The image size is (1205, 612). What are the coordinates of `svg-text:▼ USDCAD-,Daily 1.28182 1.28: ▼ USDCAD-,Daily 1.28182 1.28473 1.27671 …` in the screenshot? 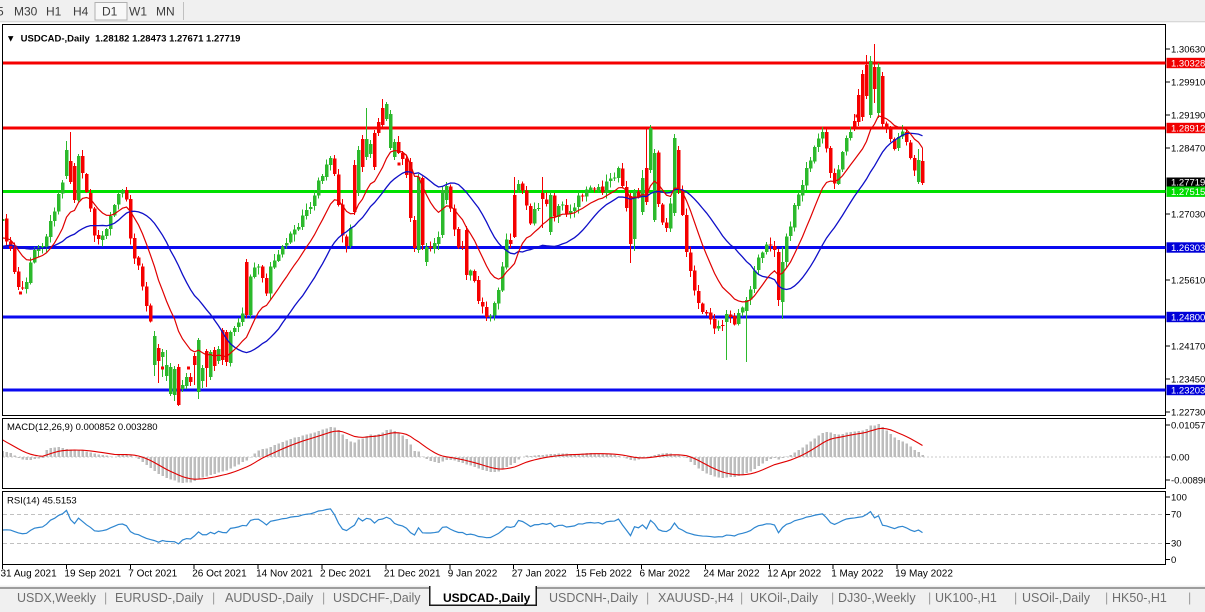 It's located at (123, 39).